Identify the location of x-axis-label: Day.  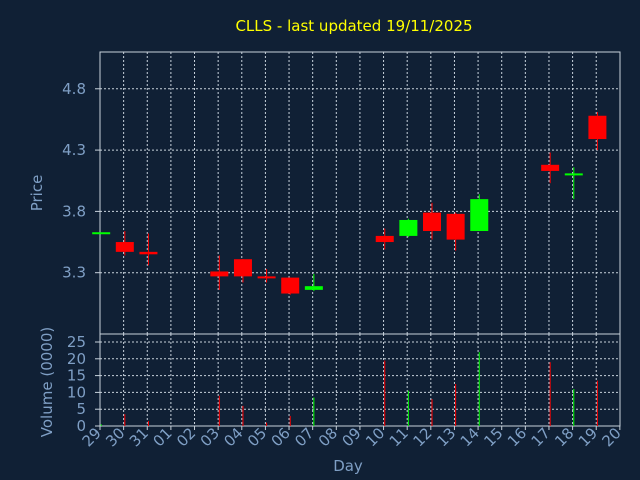
(348, 466).